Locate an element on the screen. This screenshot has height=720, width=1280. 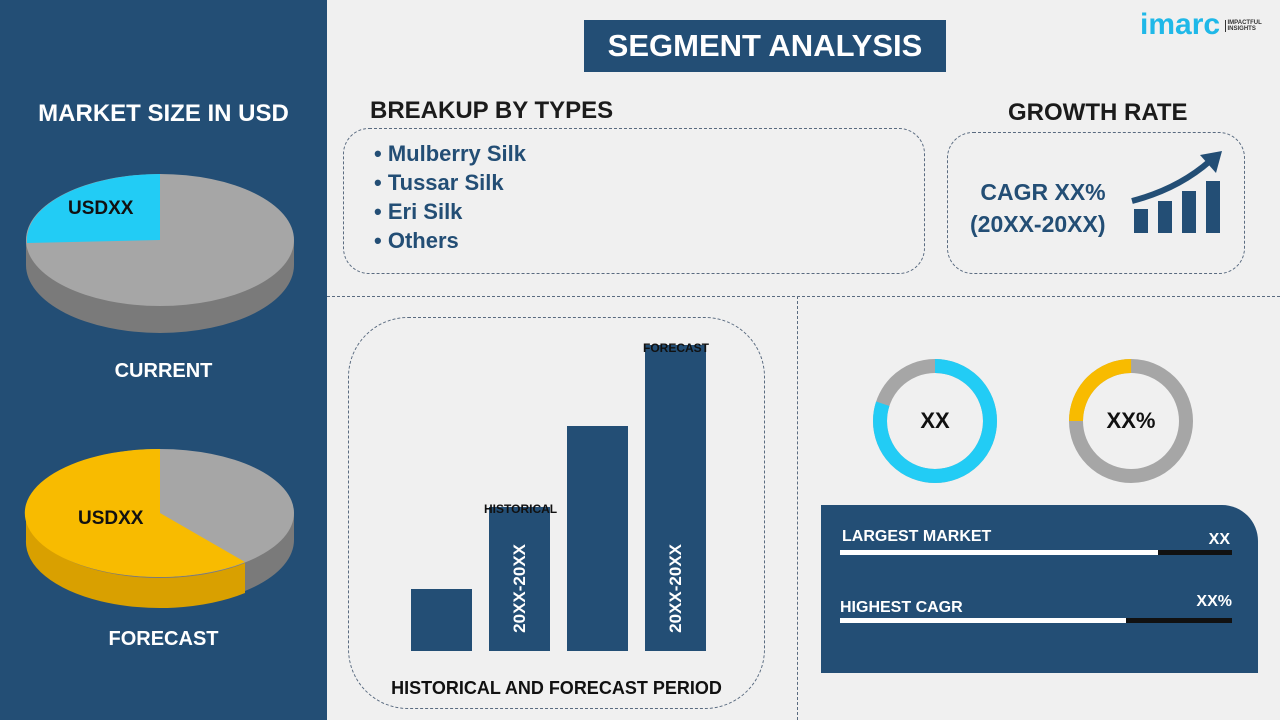
forecast-pie is located at coordinates (159, 528).